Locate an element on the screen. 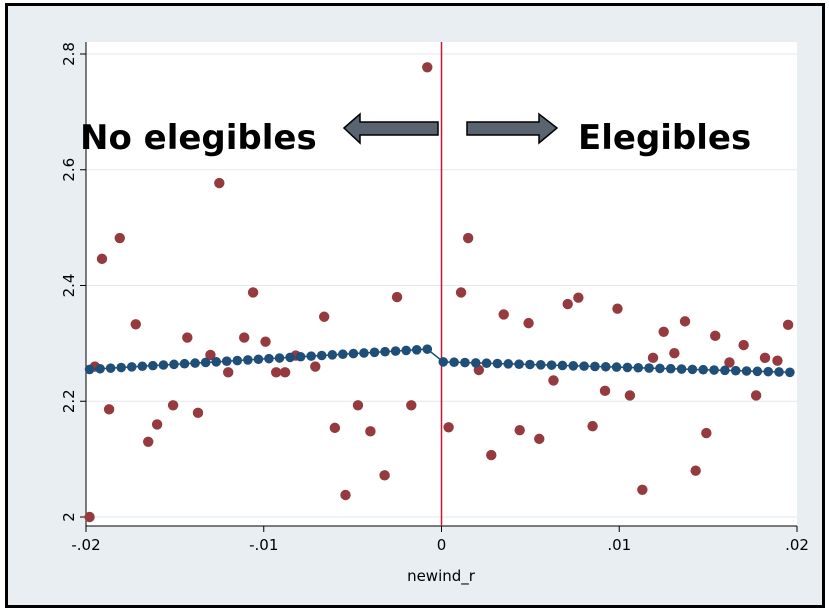 The image size is (829, 611). y-tick-label: 2.2 is located at coordinates (69, 401).